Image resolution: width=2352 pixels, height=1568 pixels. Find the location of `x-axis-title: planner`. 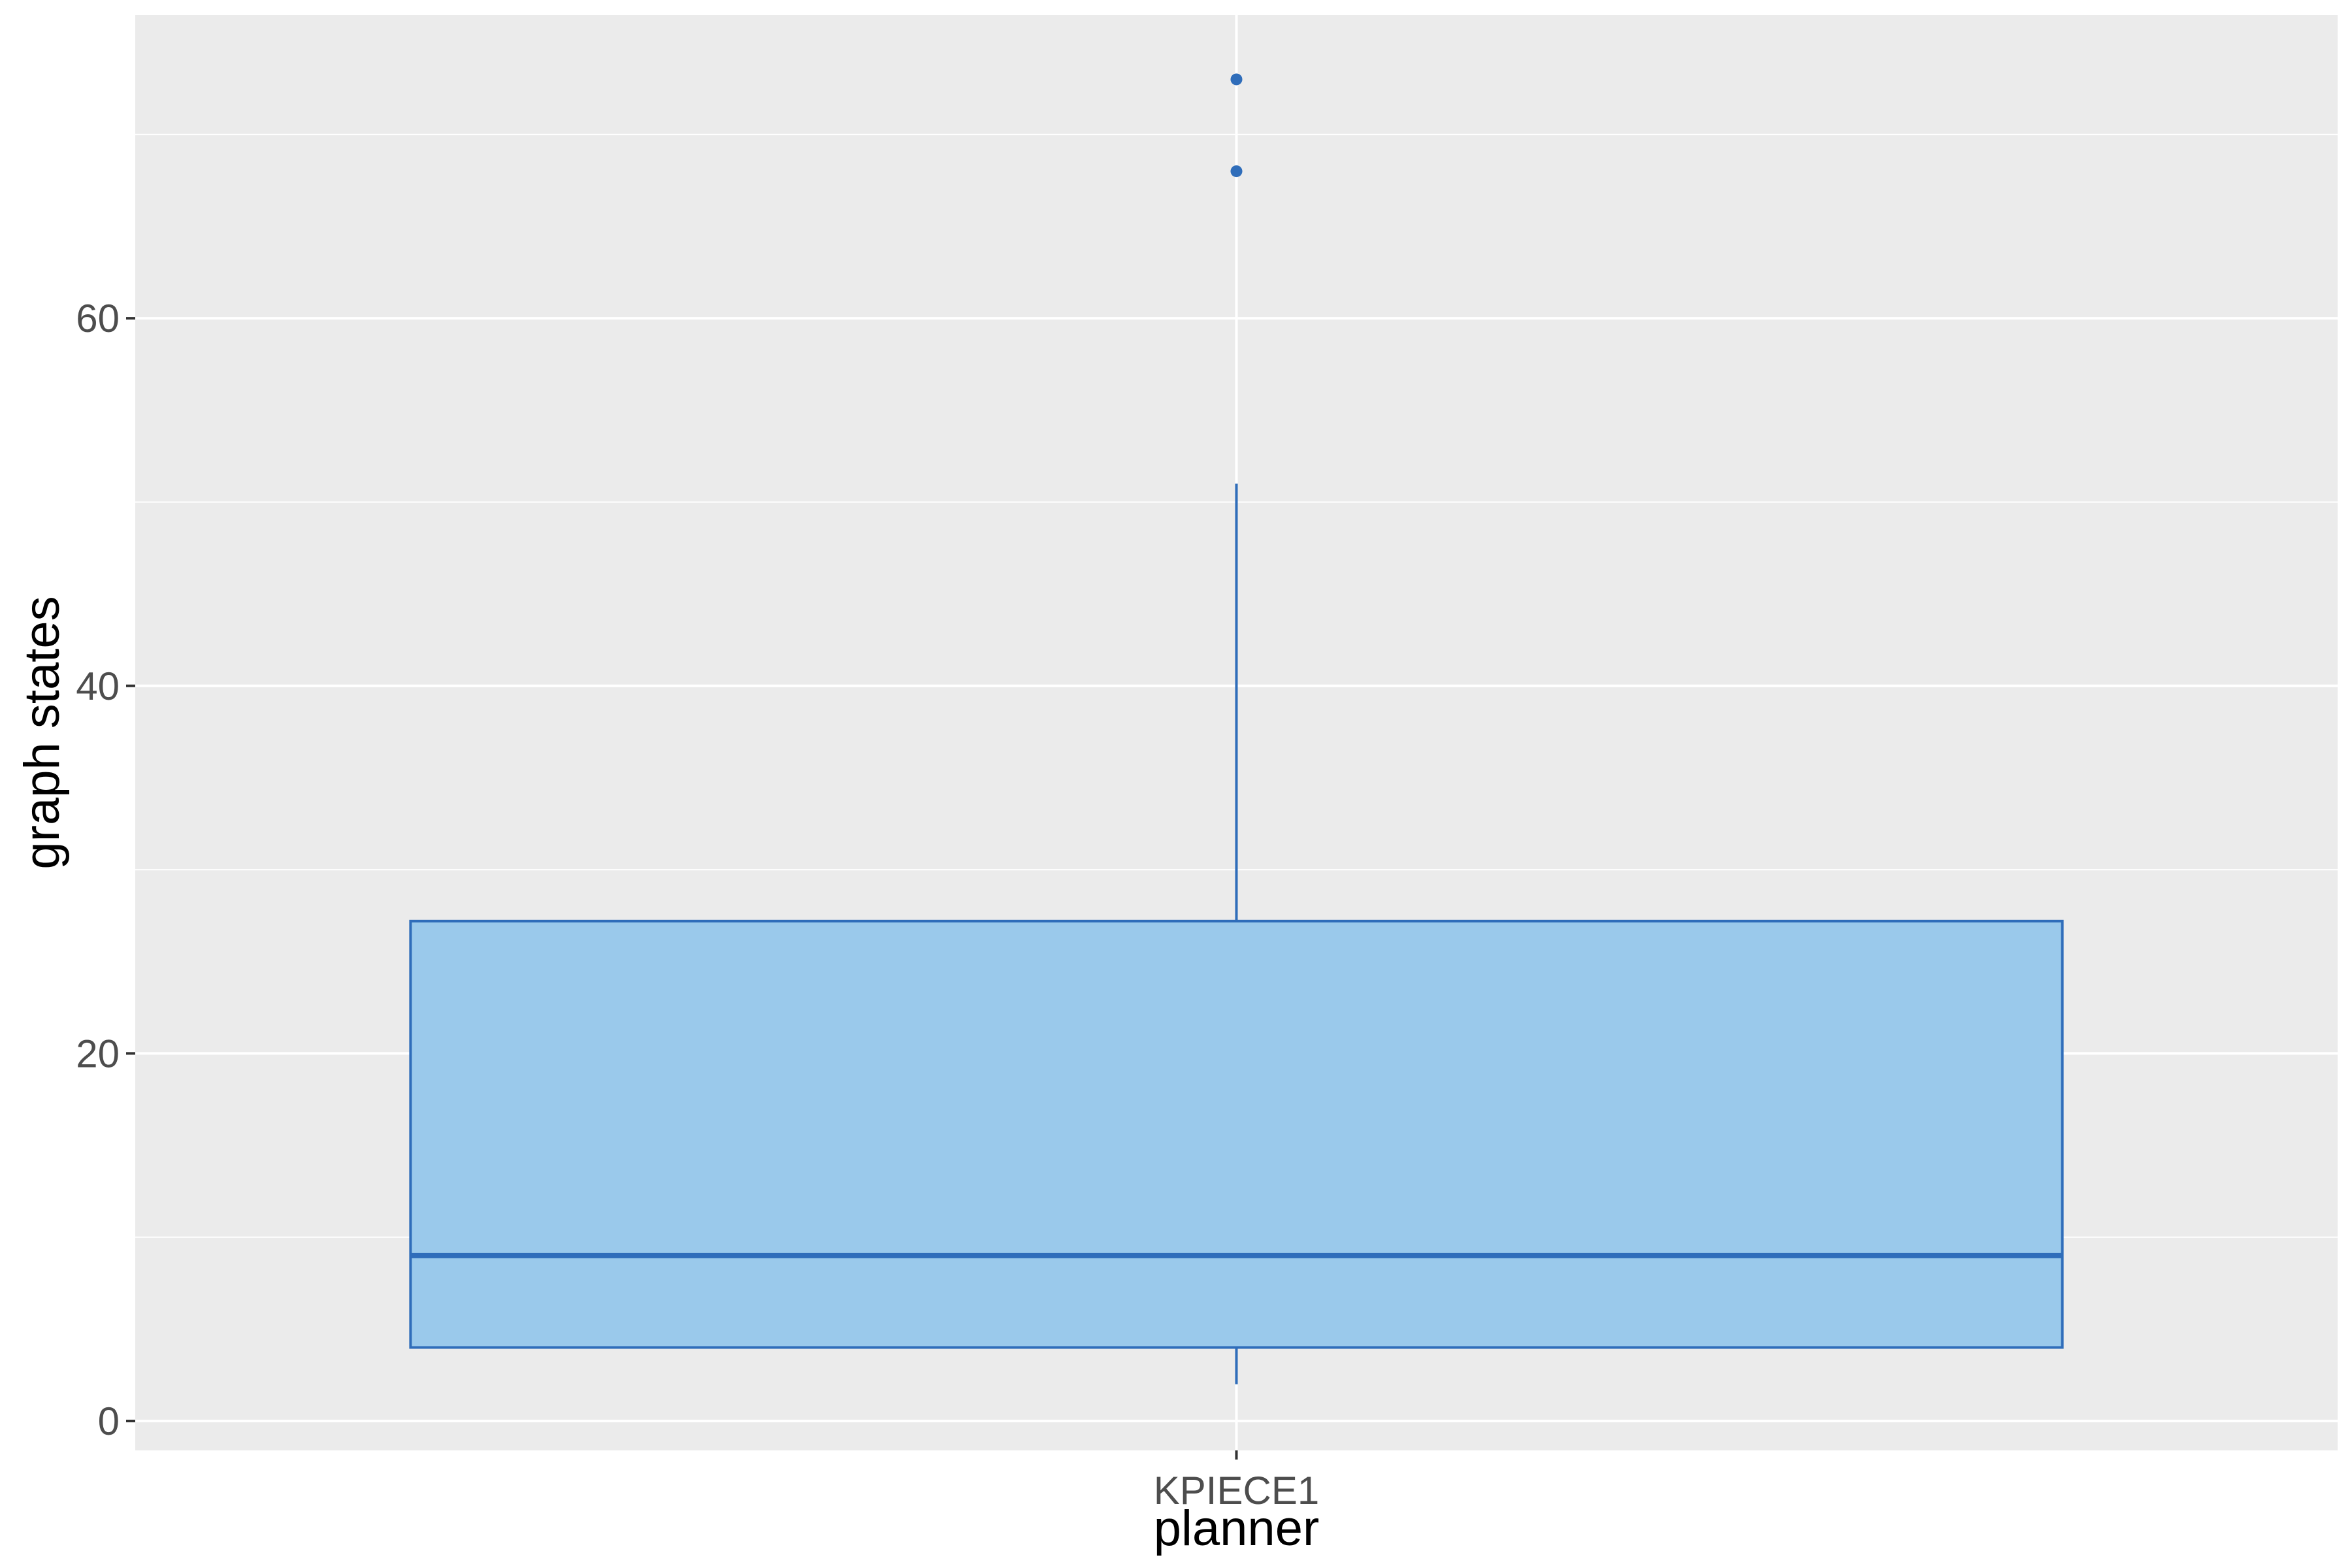

x-axis-title: planner is located at coordinates (1237, 1528).